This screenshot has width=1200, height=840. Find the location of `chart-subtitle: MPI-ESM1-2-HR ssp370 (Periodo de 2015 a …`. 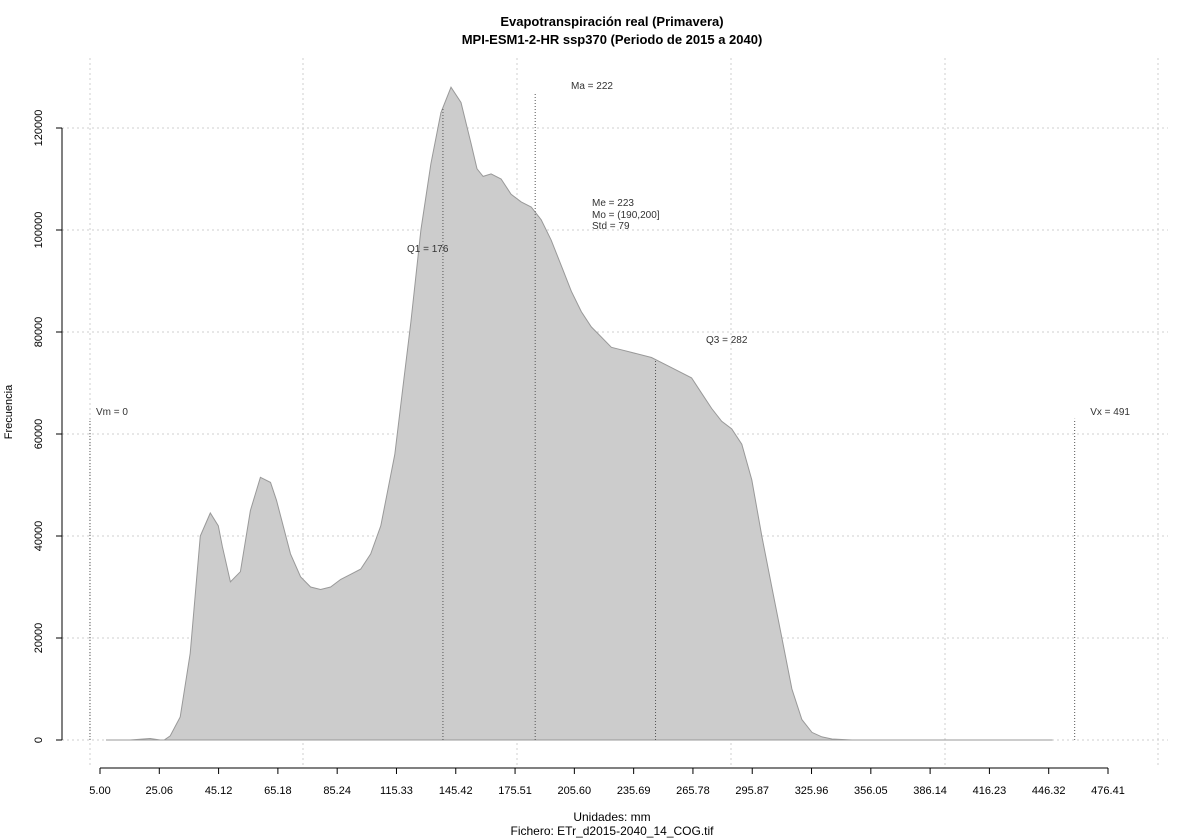

chart-subtitle: MPI-ESM1-2-HR ssp370 (Periodo de 2015 a … is located at coordinates (612, 39).